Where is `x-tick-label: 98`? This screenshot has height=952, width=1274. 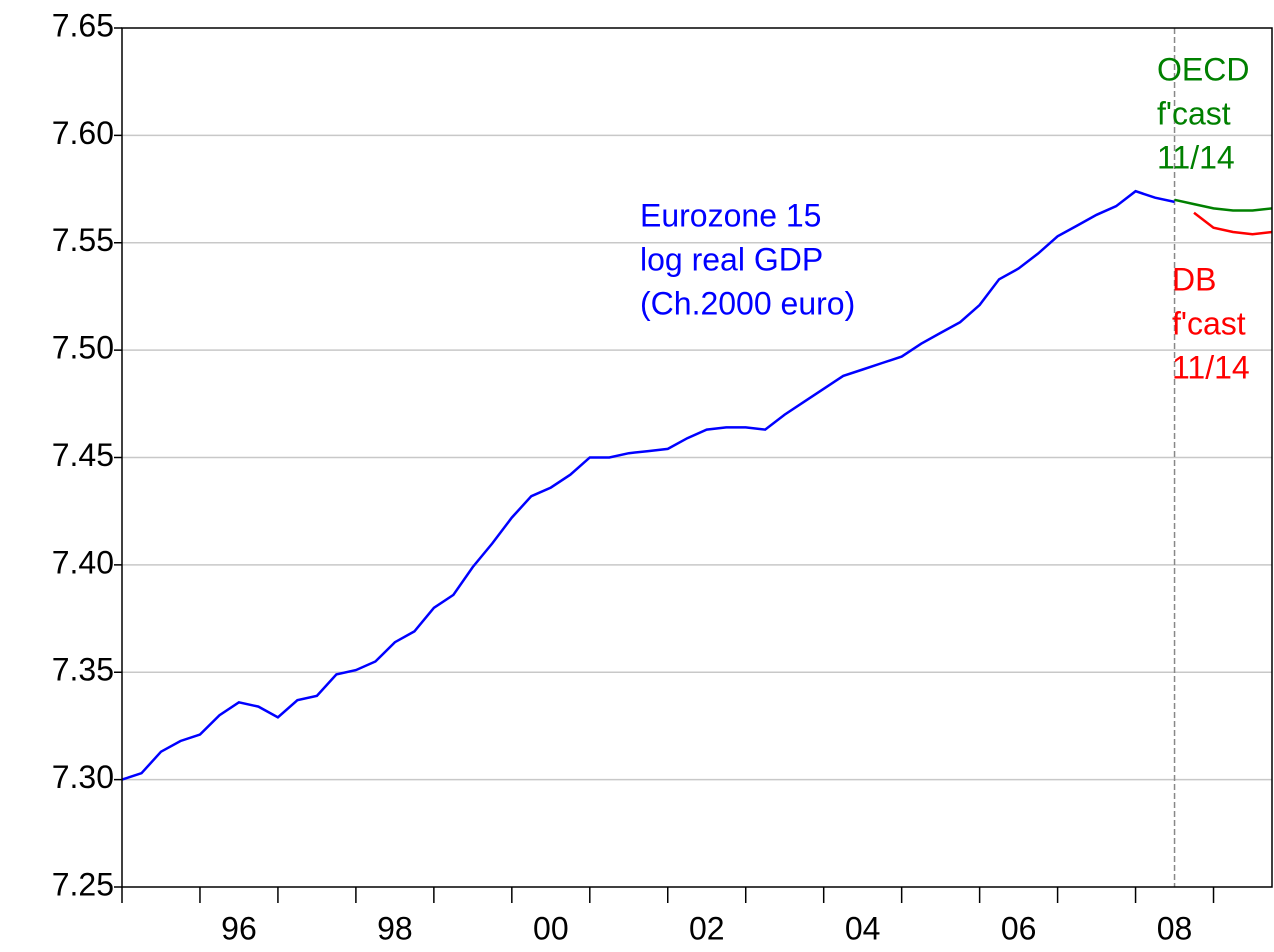 x-tick-label: 98 is located at coordinates (395, 928).